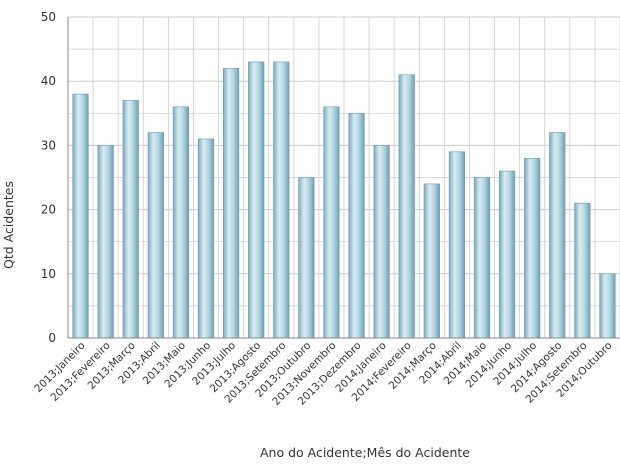 Image resolution: width=620 pixels, height=465 pixels. Describe the element at coordinates (48, 210) in the screenshot. I see `y-tick-label: 20` at that location.